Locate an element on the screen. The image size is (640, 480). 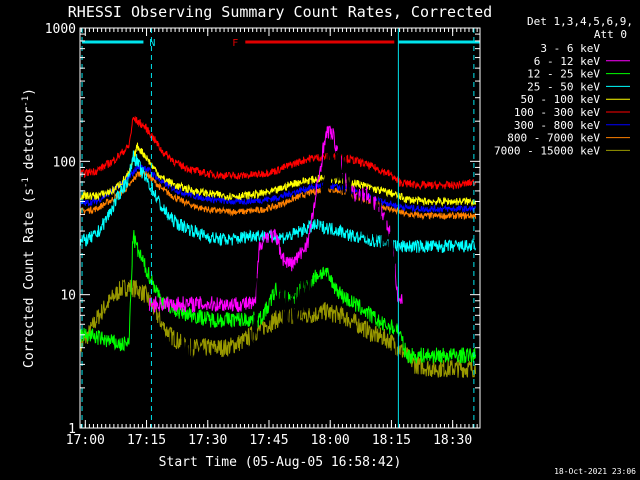
x-axis-label: Start Time (05-Aug-05 16:58:42) is located at coordinates (280, 462).